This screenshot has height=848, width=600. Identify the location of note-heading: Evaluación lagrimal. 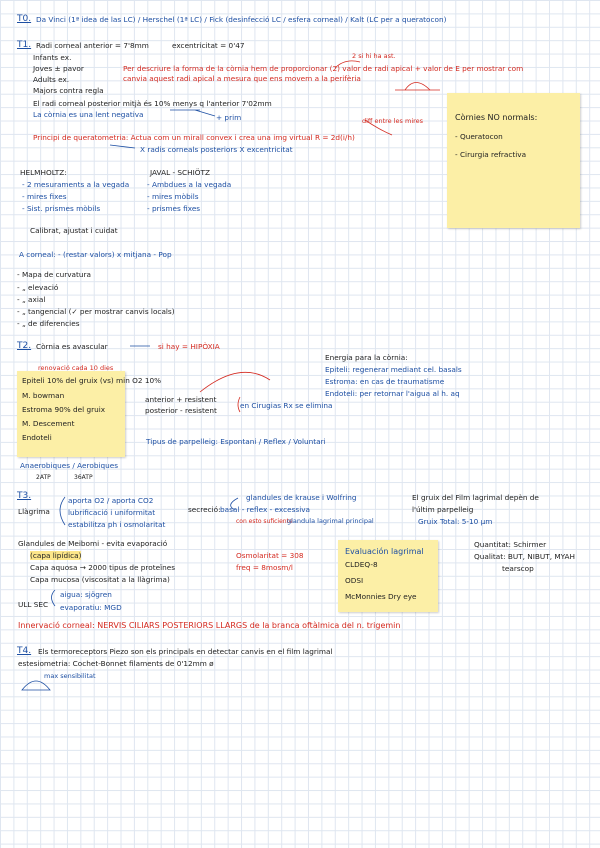
(384, 551).